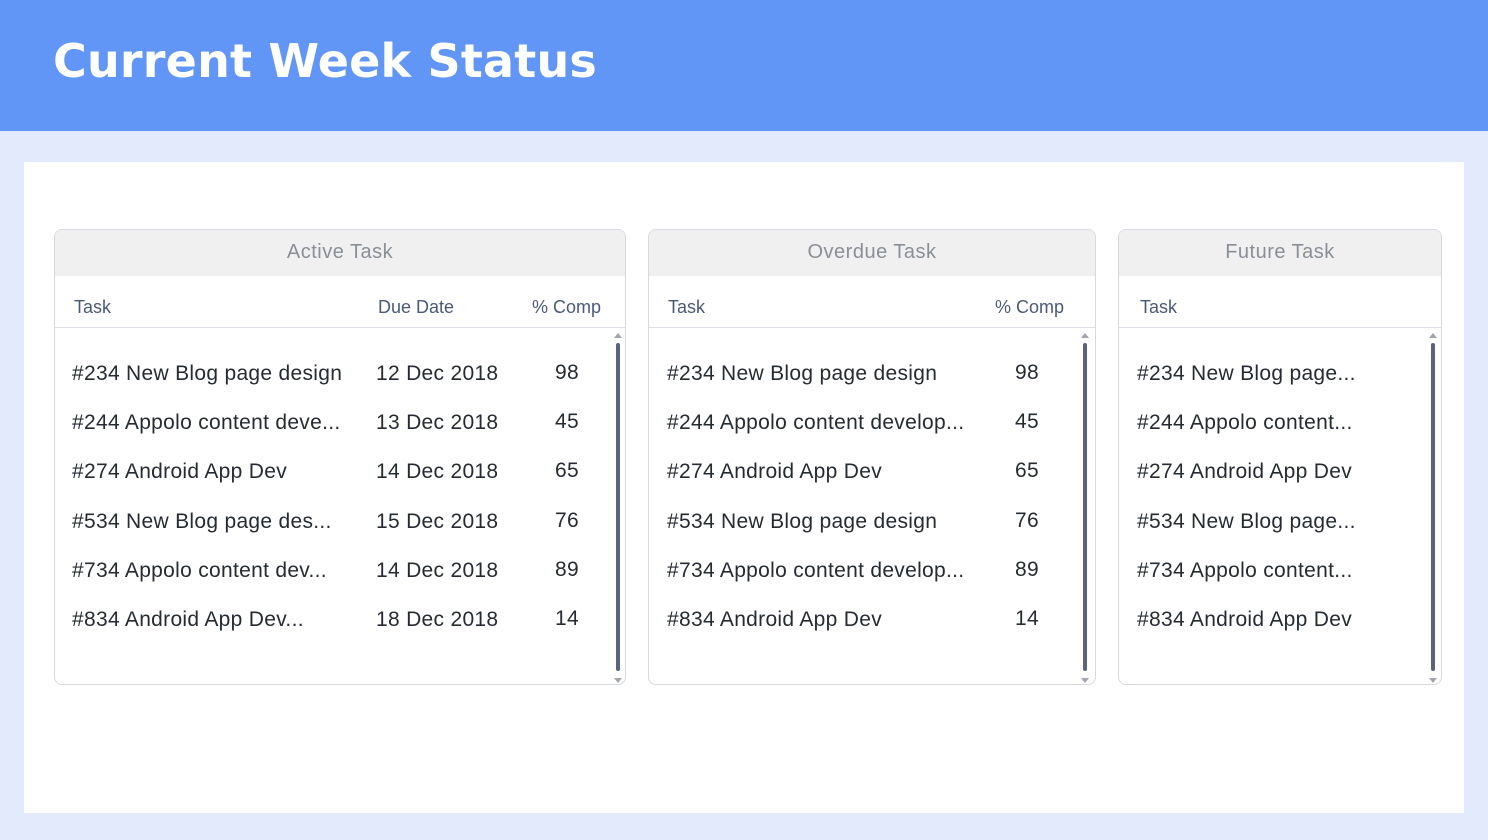  I want to click on column-header-due-date: Due Date, so click(416, 307).